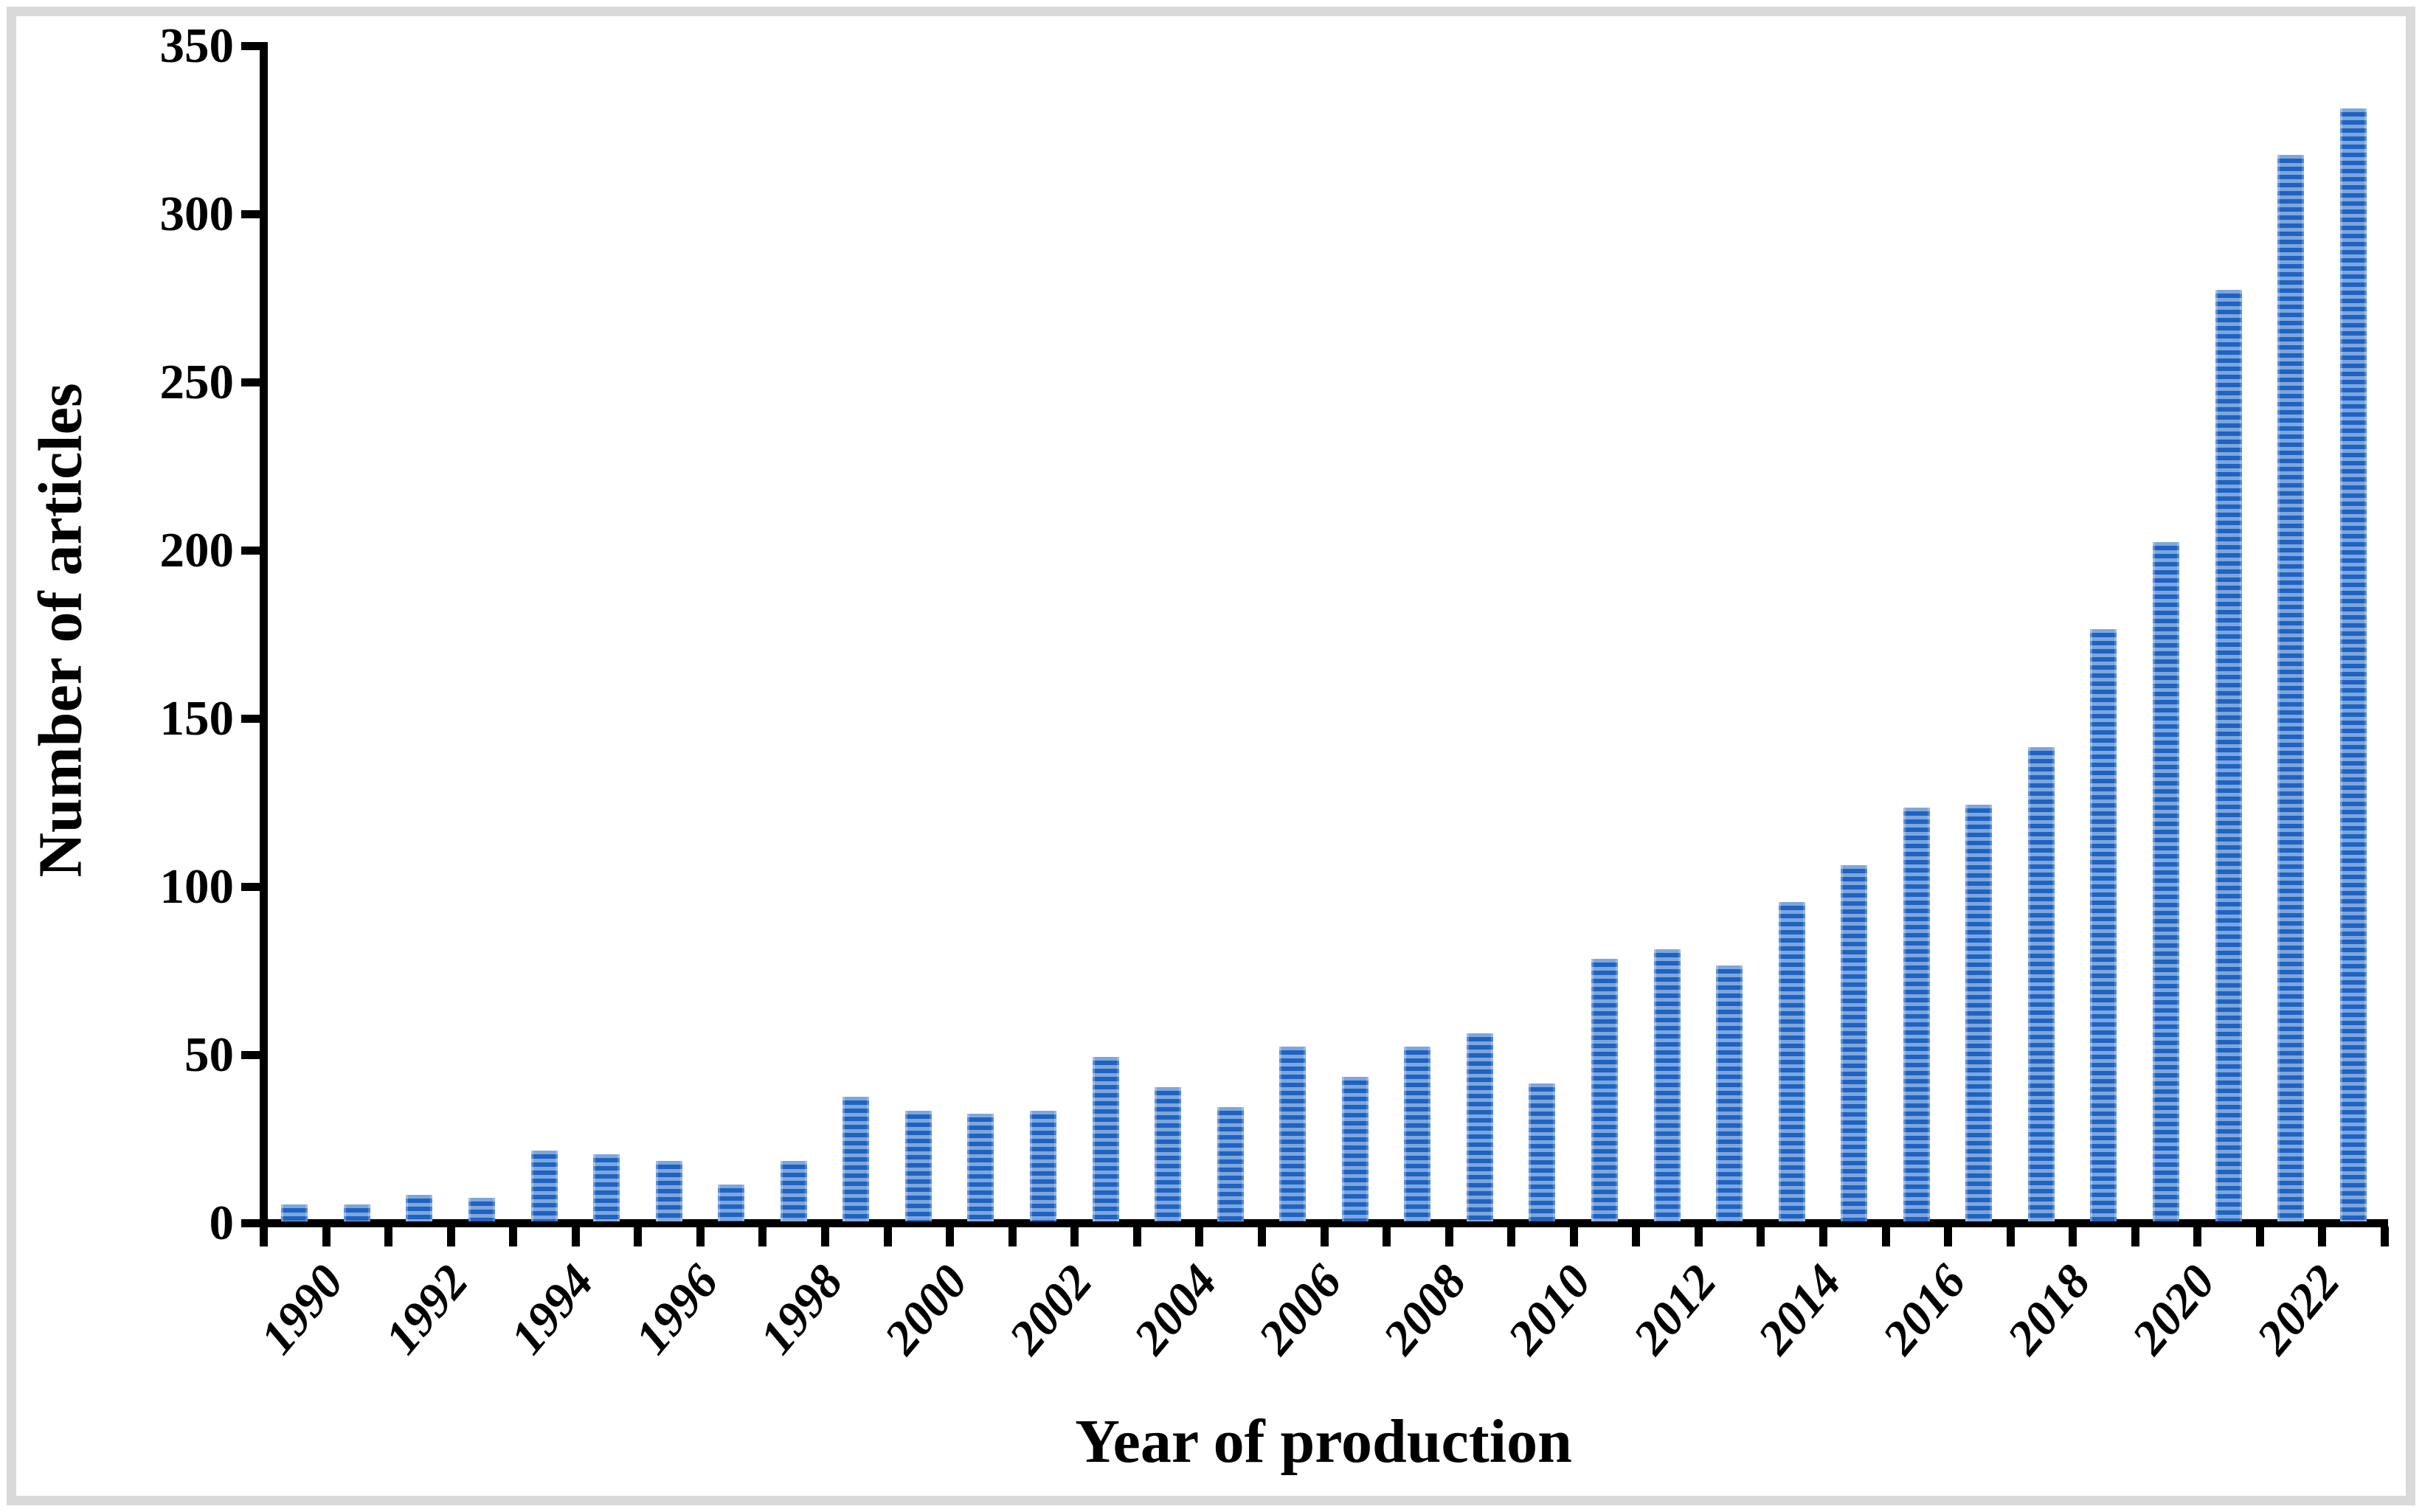 The image size is (2422, 1512). I want to click on bar-1990, so click(295, 1212).